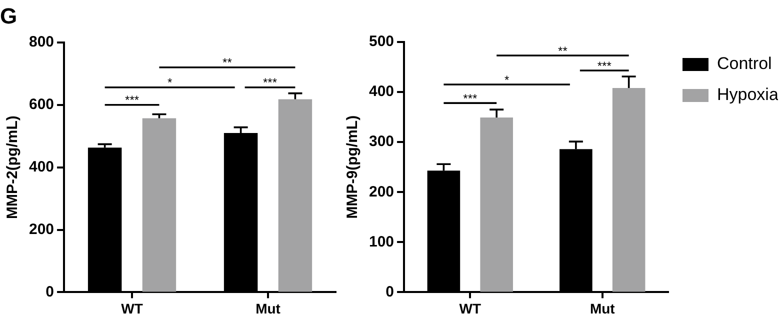  I want to click on legend-label: Control, so click(744, 64).